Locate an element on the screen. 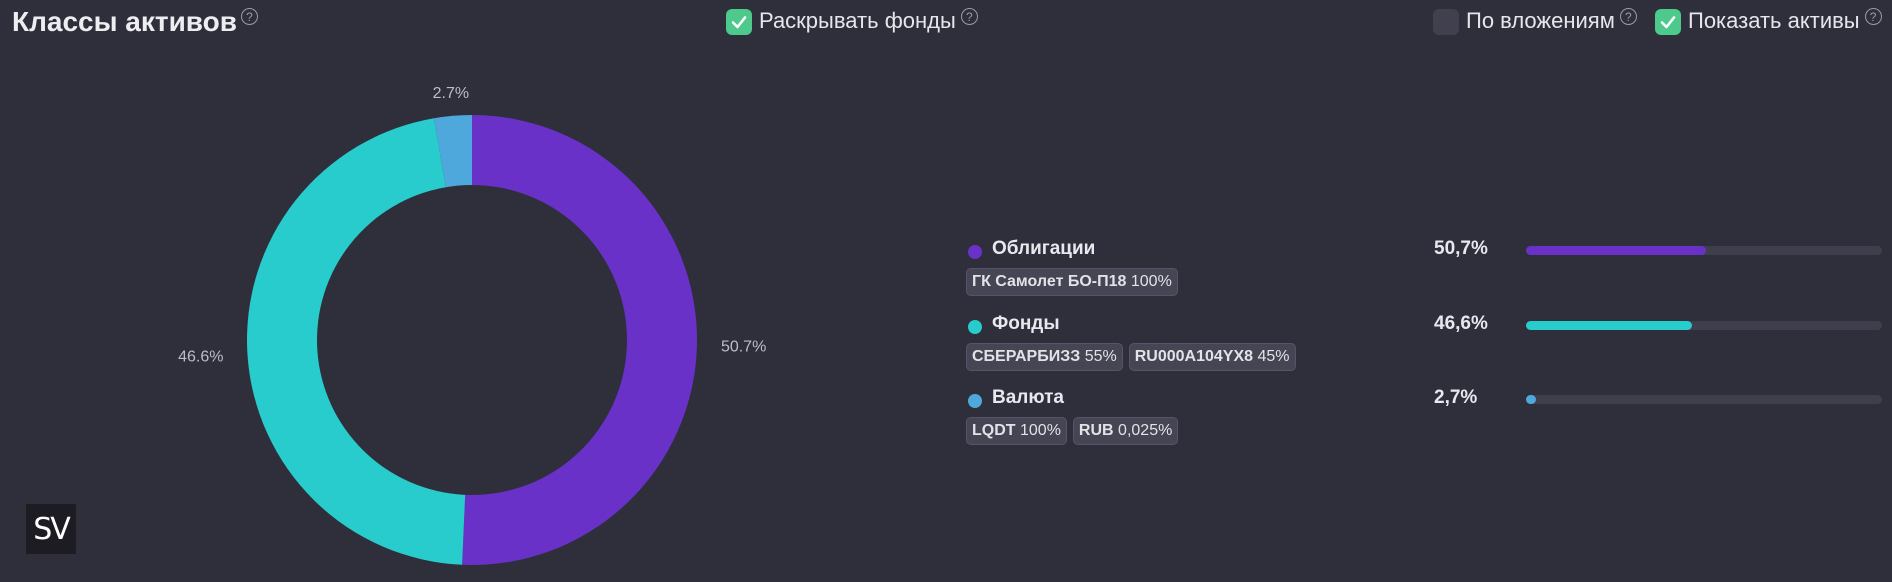 Image resolution: width=1892 pixels, height=582 pixels. holding-chip: RU000A104YX8 45% is located at coordinates (1212, 357).